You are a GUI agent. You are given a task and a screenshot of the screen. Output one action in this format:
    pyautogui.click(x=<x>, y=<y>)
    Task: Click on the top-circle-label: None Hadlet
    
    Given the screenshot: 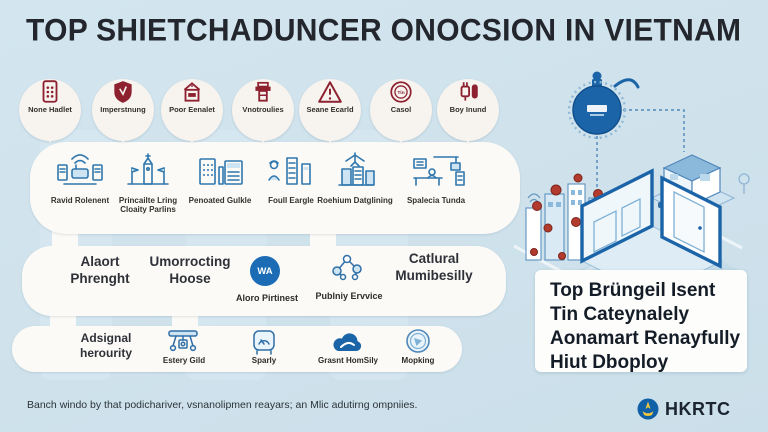 What is the action you would take?
    pyautogui.click(x=50, y=109)
    